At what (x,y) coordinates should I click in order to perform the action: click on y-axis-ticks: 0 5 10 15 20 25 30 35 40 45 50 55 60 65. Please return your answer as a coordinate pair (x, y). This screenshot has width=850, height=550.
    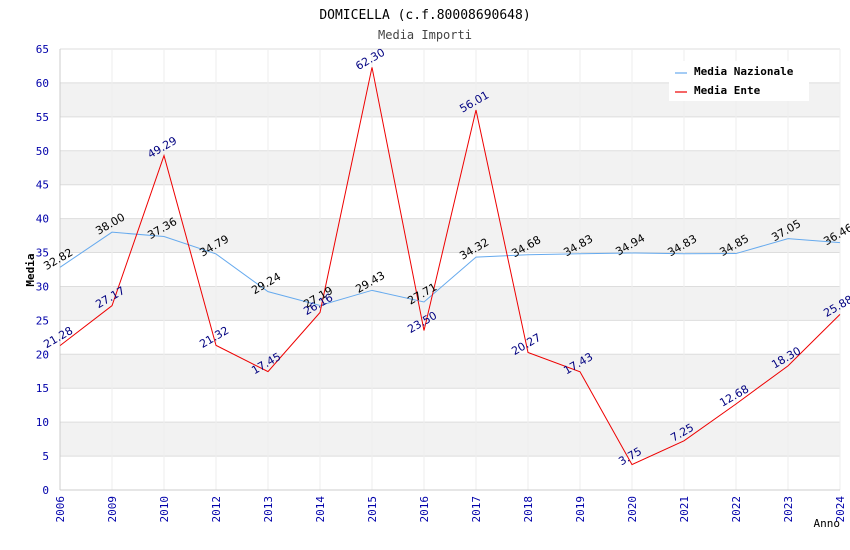
    Looking at the image, I should click on (42, 270).